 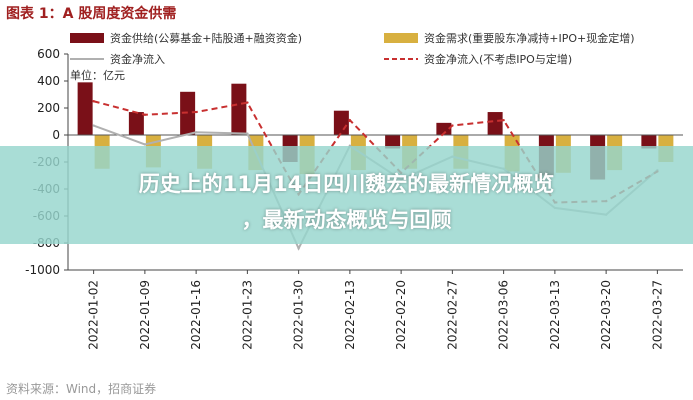 What do you see at coordinates (504, 315) in the screenshot?
I see `x-tick-label: 2022-03-06` at bounding box center [504, 315].